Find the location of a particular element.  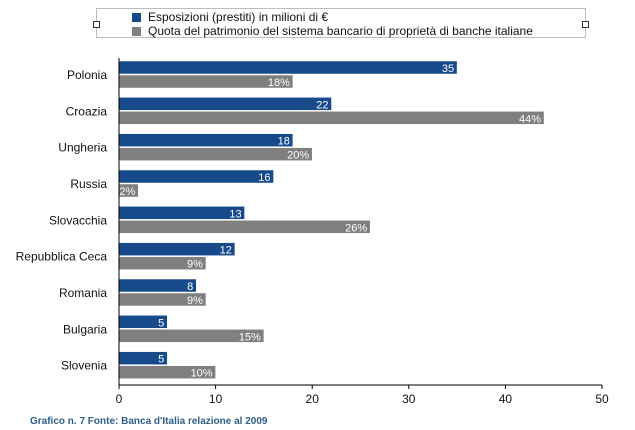

legend-item-esposizioni: Esposizioni (prestiti) in milioni di € is located at coordinates (230, 17).